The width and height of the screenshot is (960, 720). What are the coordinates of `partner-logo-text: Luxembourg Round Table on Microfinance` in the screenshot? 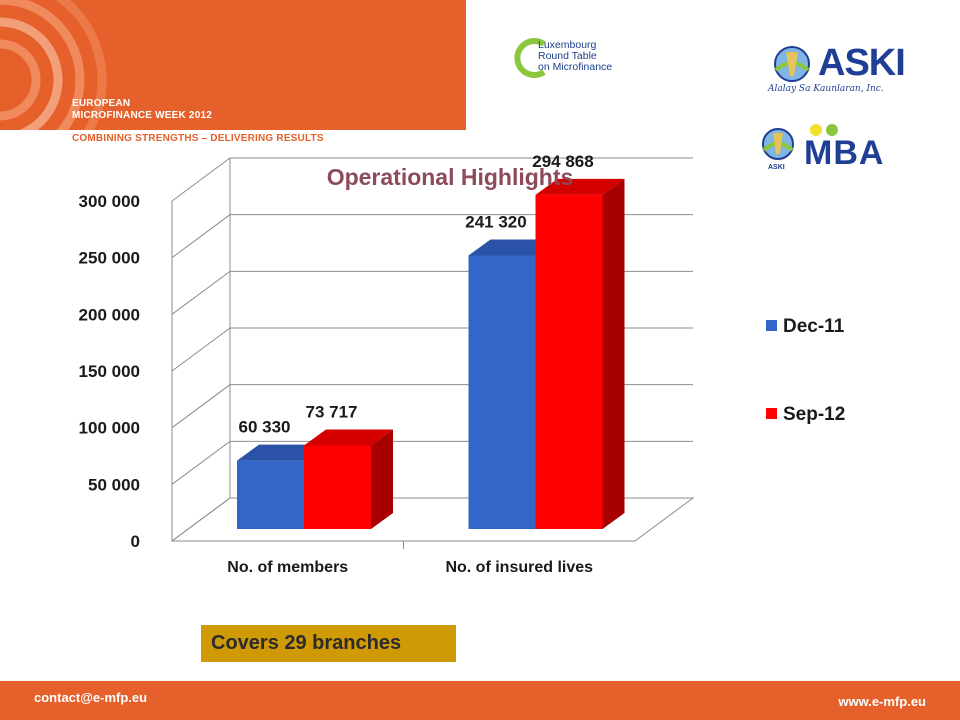 It's located at (575, 56).